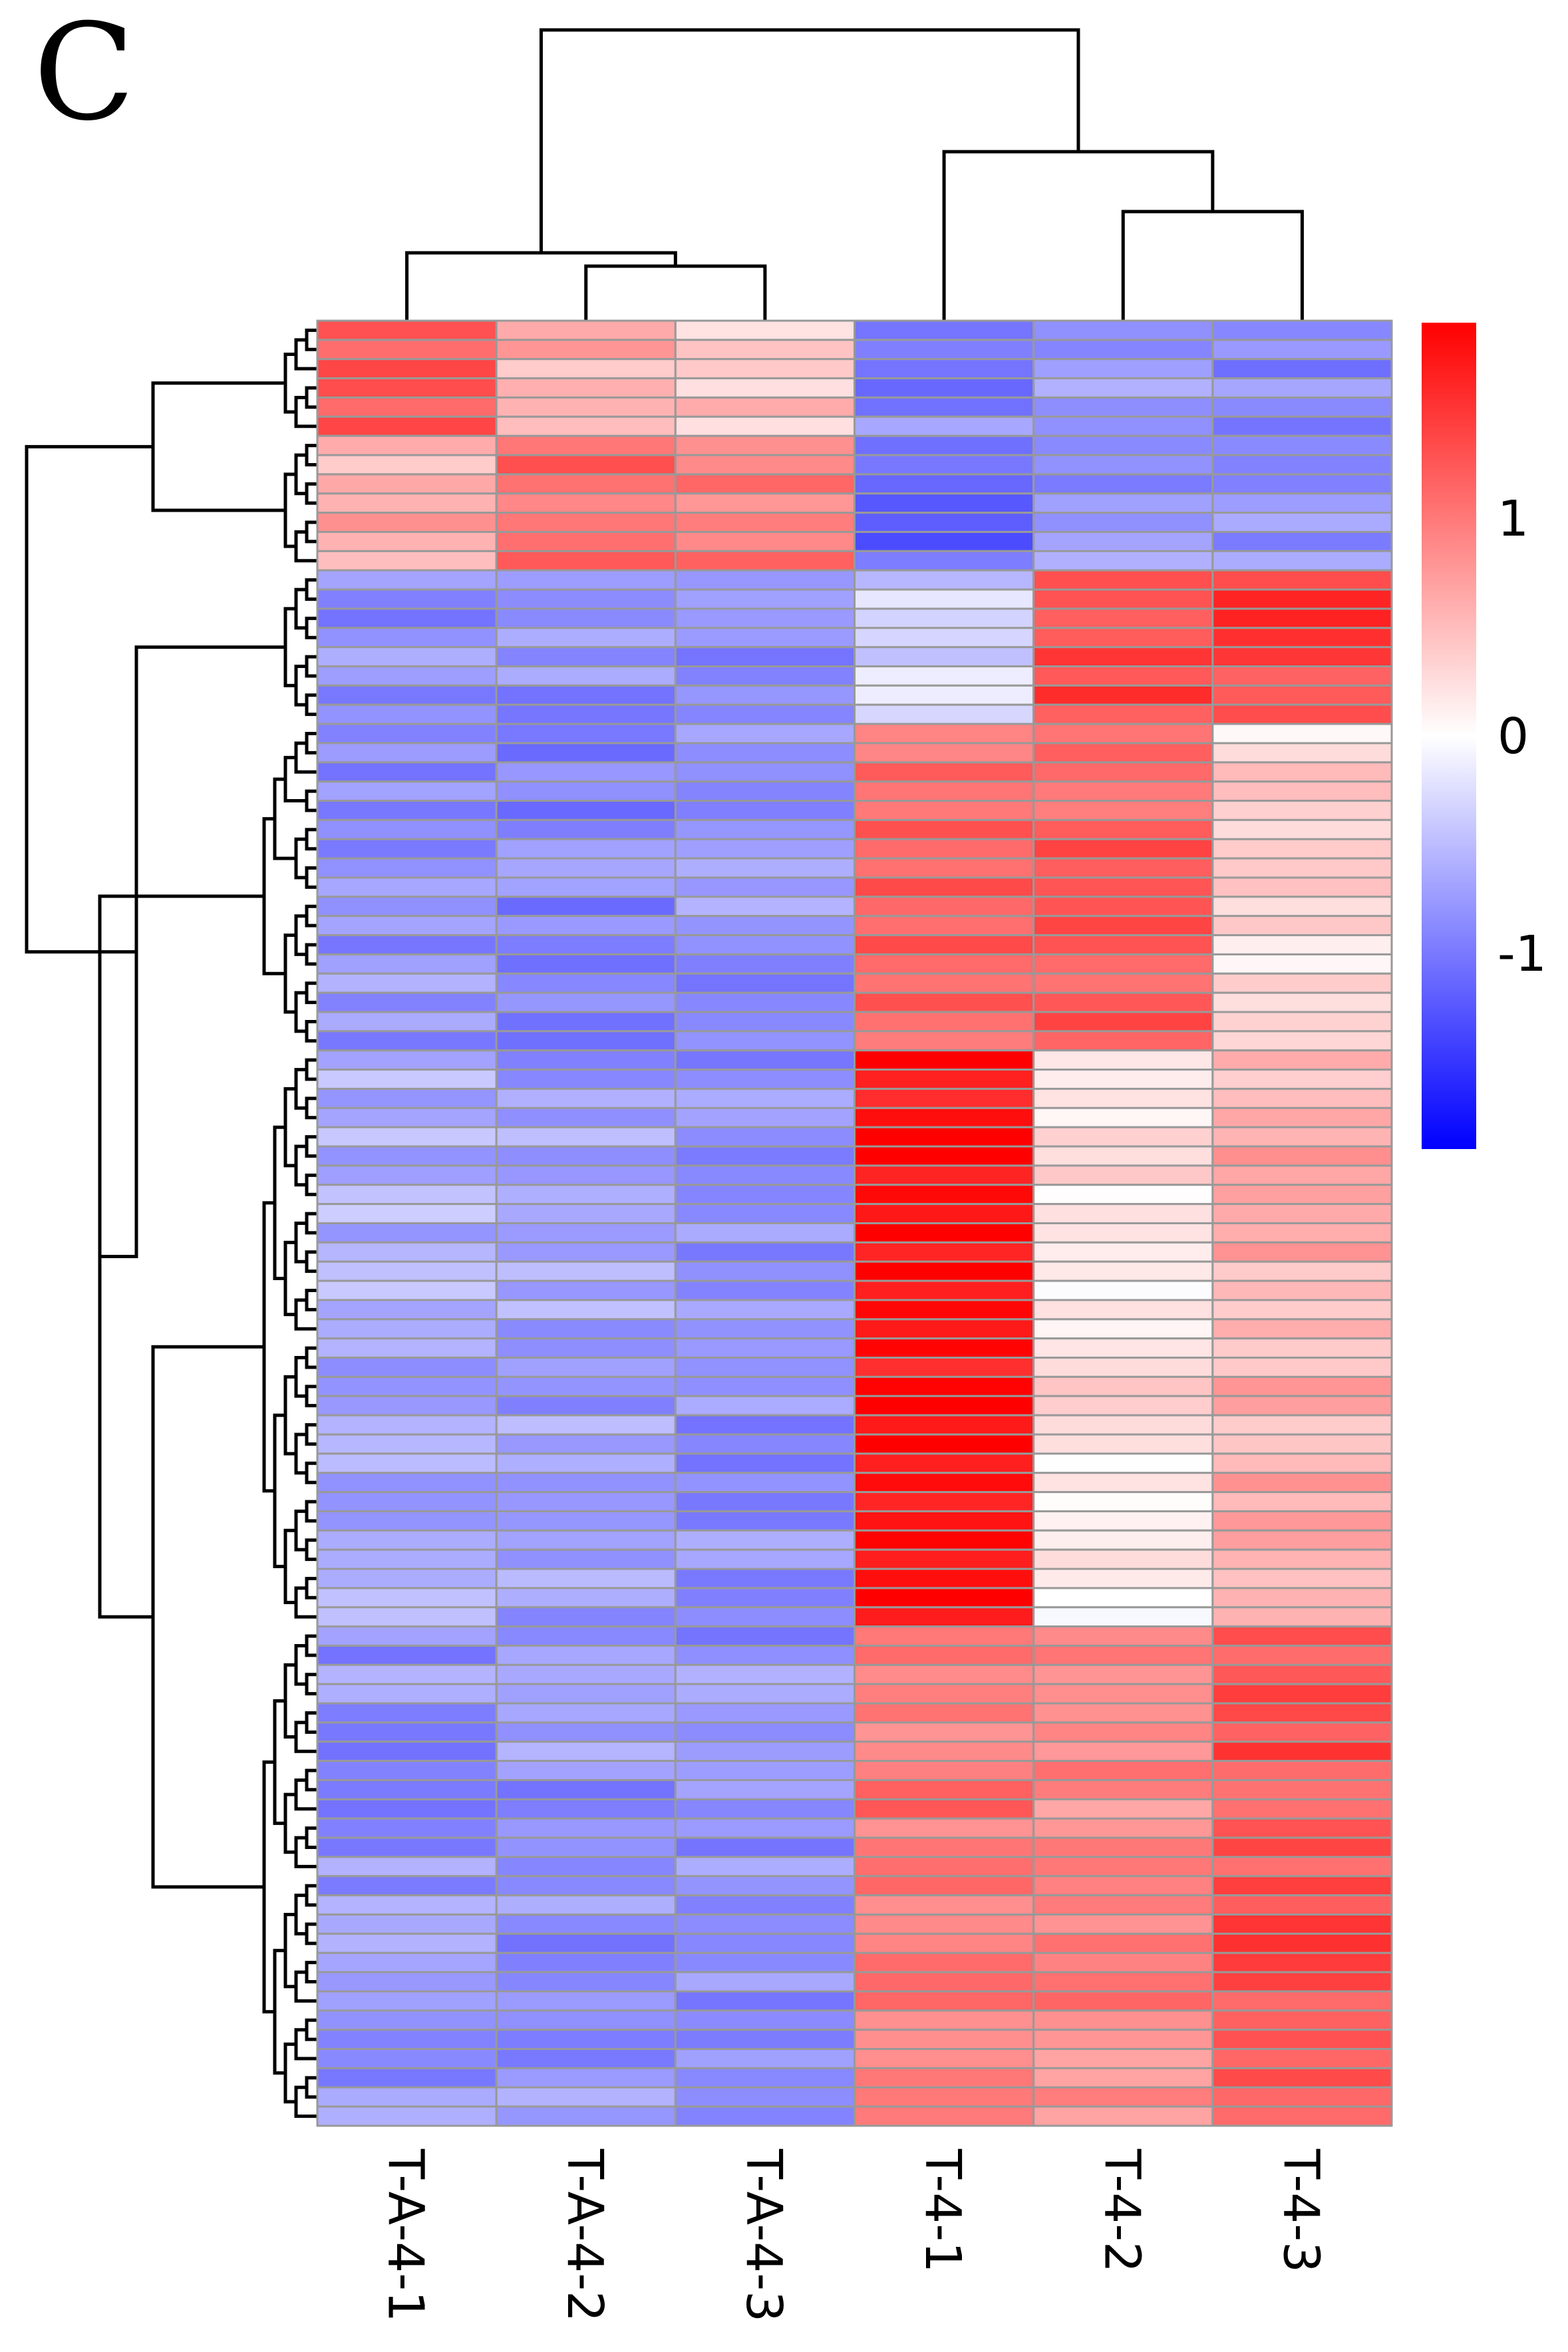 The width and height of the screenshot is (1568, 2352). I want to click on colorbar-tick-label: 0, so click(1513, 736).